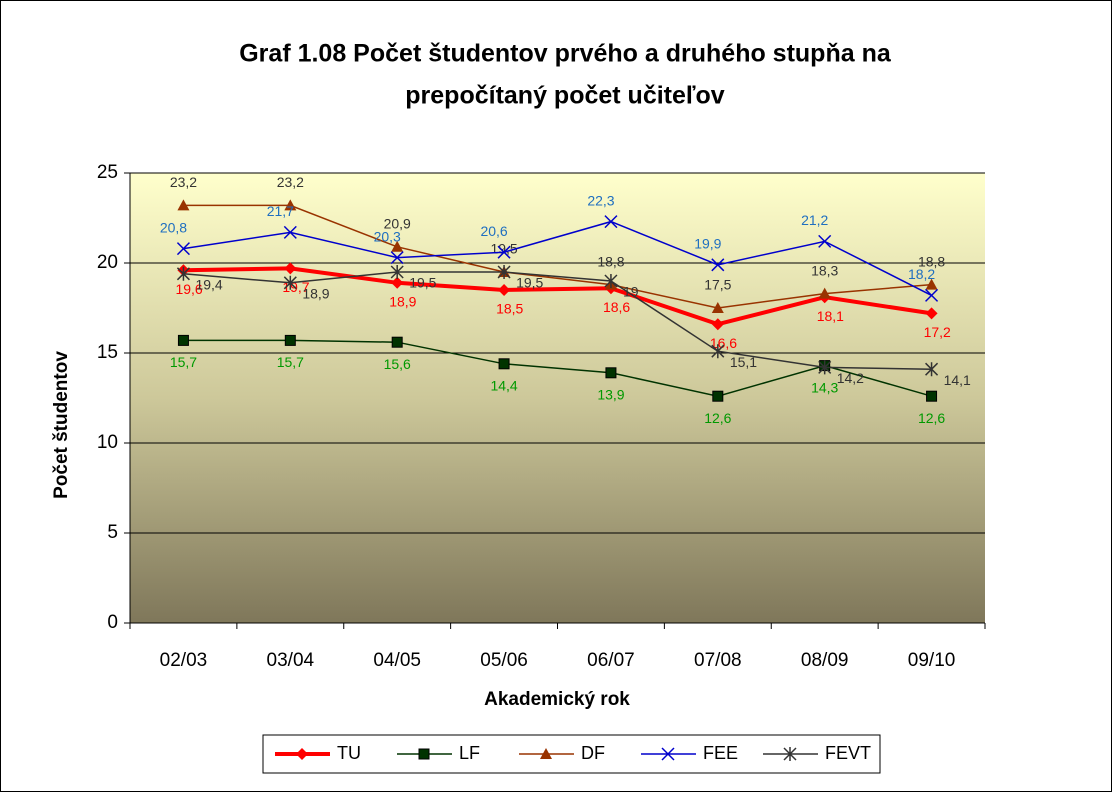 The width and height of the screenshot is (1113, 793). Describe the element at coordinates (707, 244) in the screenshot. I see `data-label: 19,9` at that location.